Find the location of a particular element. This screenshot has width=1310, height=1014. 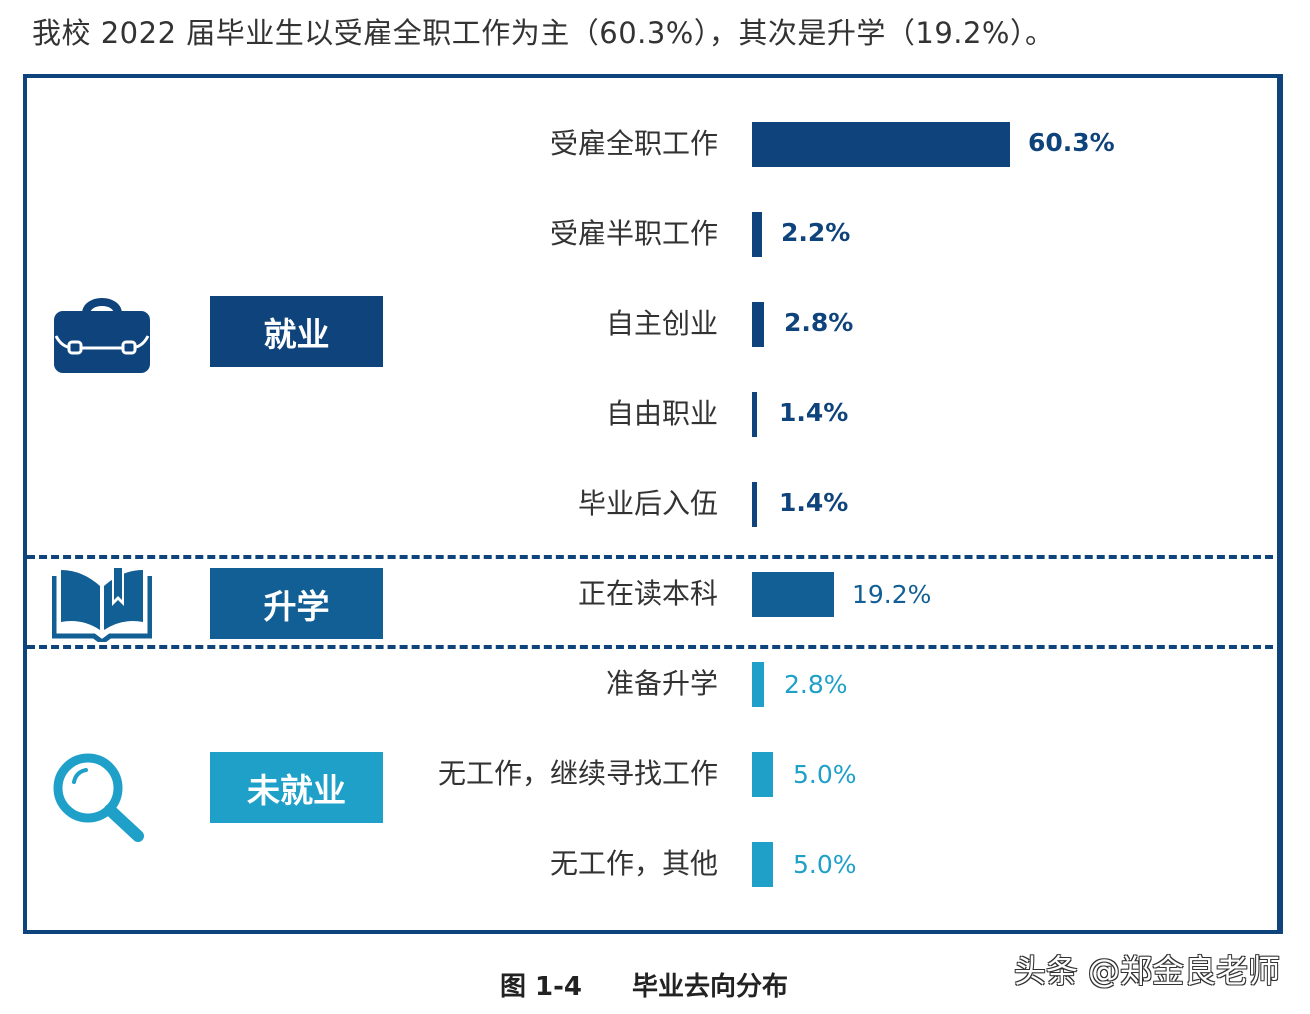

bar-value: 19.2% is located at coordinates (892, 594).